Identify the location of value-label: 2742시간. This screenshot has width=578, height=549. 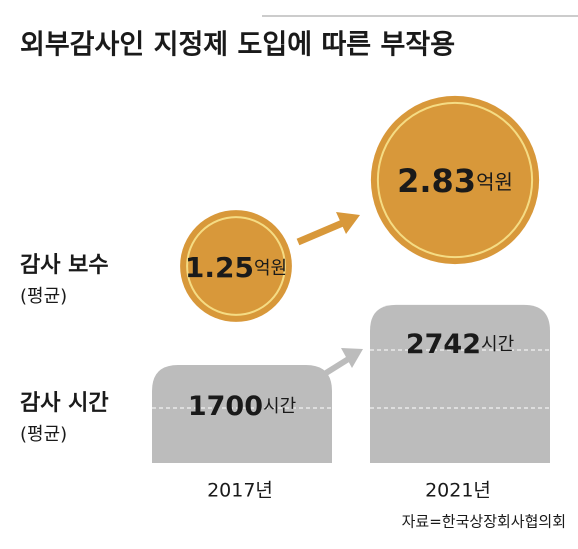
(460, 343).